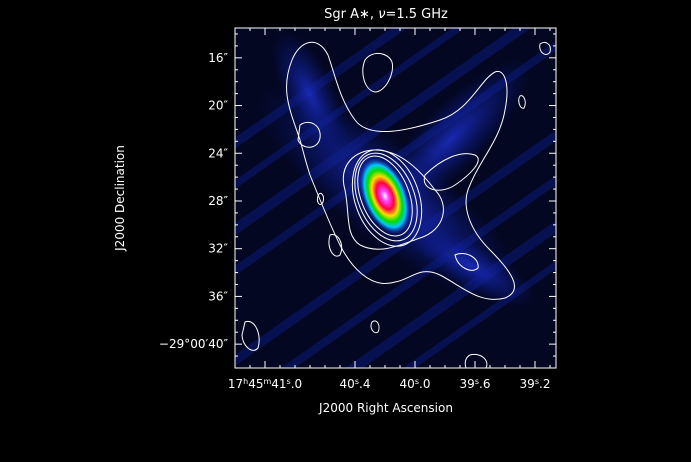 The width and height of the screenshot is (691, 462). I want to click on x-tick-label: 39s.2, so click(535, 384).